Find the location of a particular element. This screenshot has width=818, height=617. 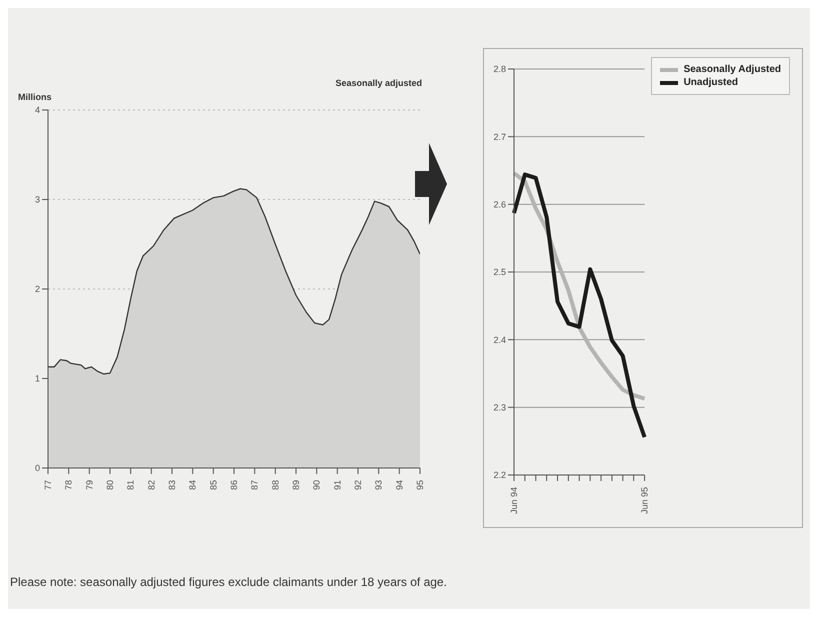

y-tick-label: 2.2 is located at coordinates (499, 475).